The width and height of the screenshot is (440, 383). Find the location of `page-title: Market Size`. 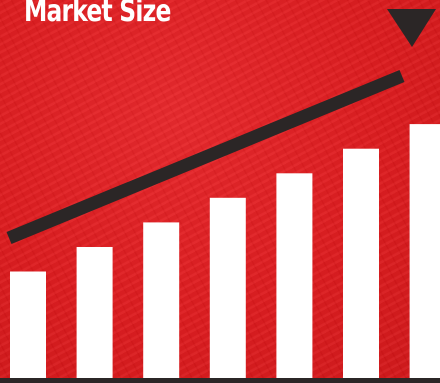

page-title: Market Size is located at coordinates (97, 14).